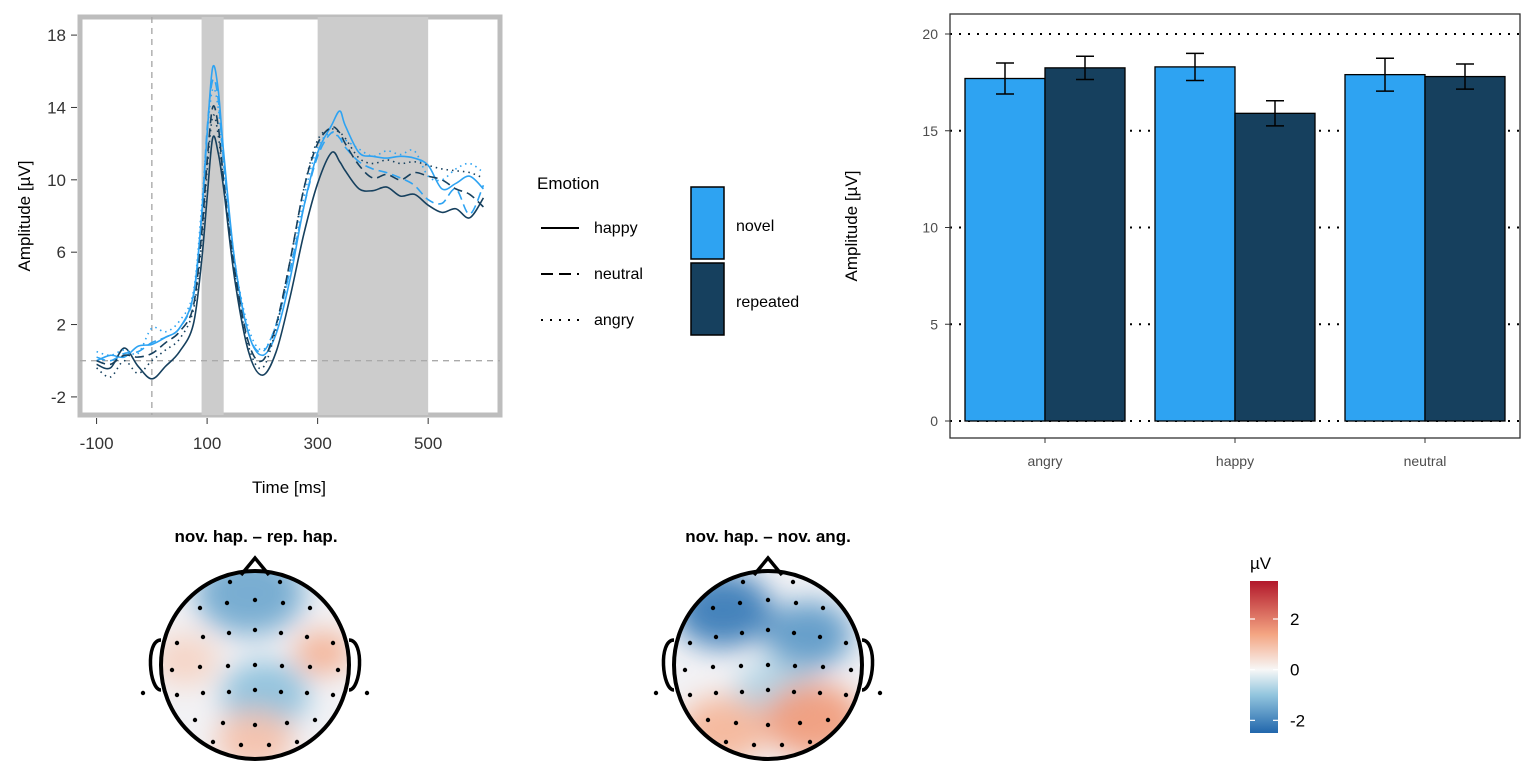 This screenshot has width=1536, height=773. What do you see at coordinates (317, 443) in the screenshot?
I see `erp-x-tick-label: 300` at bounding box center [317, 443].